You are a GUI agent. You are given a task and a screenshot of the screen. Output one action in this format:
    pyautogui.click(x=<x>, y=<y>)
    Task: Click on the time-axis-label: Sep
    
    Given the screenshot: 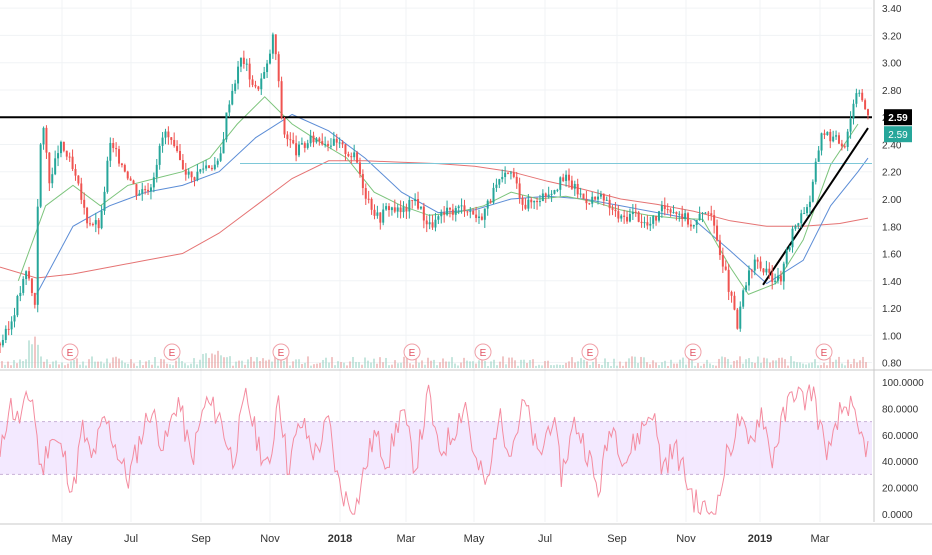 What is the action you would take?
    pyautogui.click(x=201, y=539)
    